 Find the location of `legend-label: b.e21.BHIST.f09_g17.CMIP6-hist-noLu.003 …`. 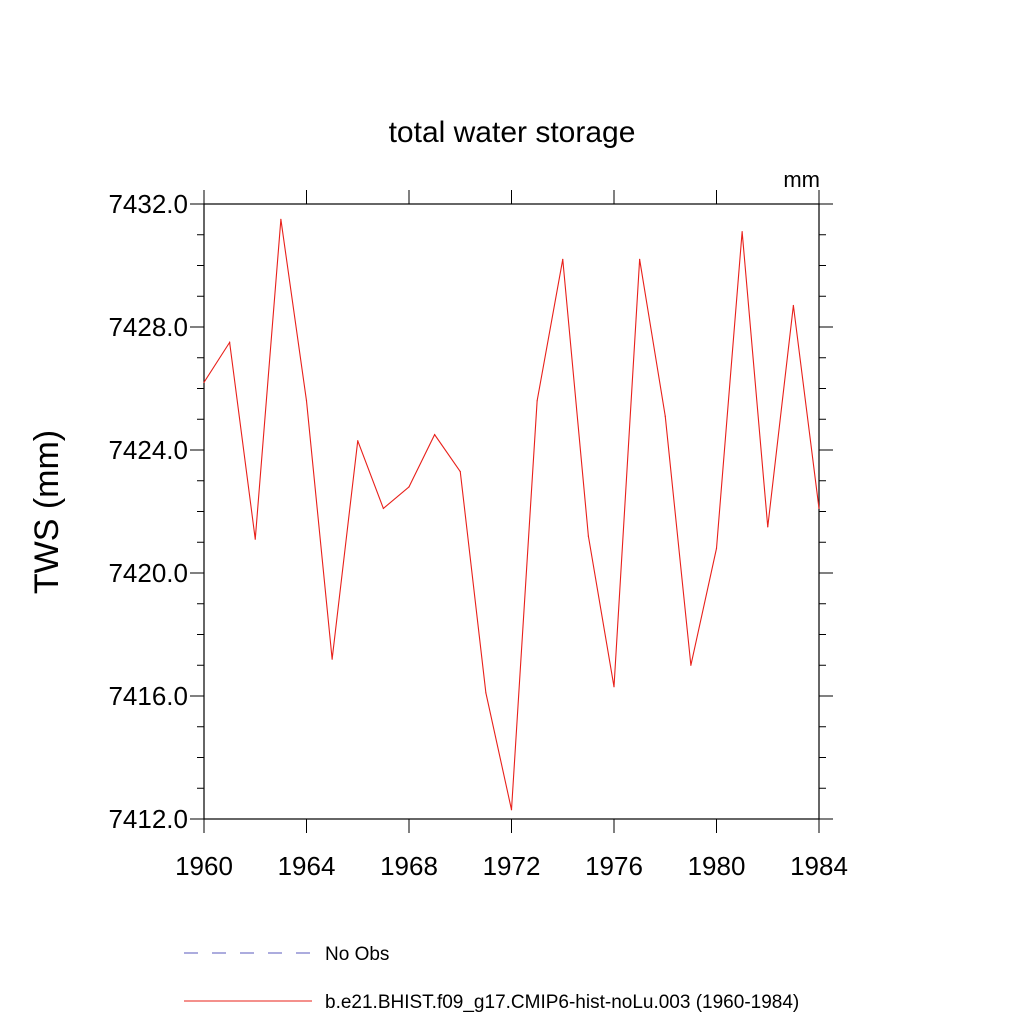

legend-label: b.e21.BHIST.f09_g17.CMIP6-hist-noLu.003 … is located at coordinates (562, 1002).